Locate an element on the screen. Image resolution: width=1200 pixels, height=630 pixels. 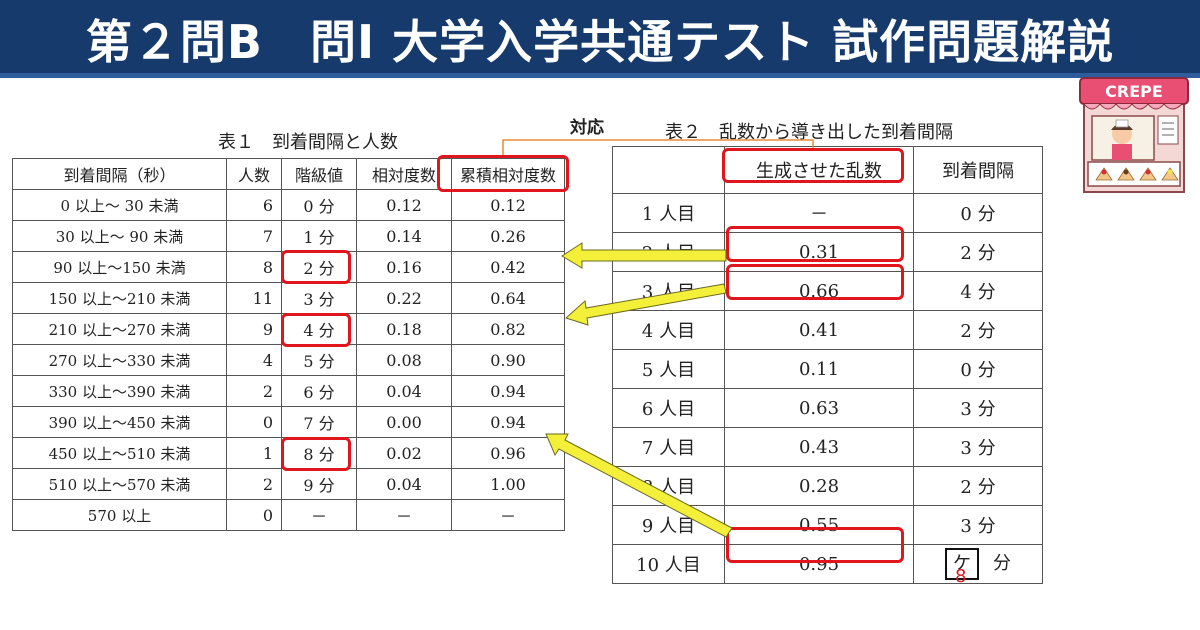
table1-cell: 30 以上～ 90 未満 is located at coordinates (119, 236).